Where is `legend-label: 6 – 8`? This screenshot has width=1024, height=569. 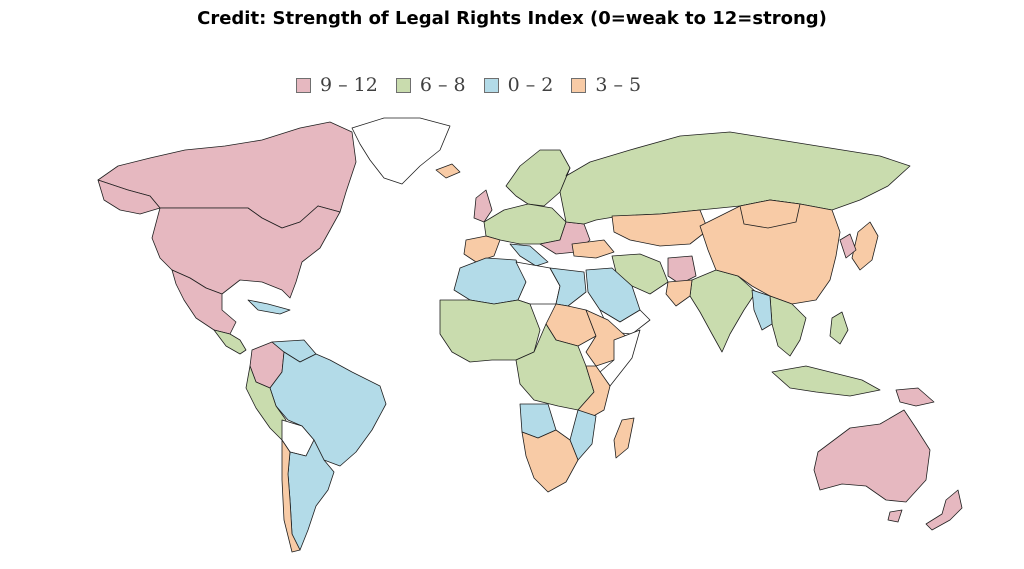 legend-label: 6 – 8 is located at coordinates (442, 85).